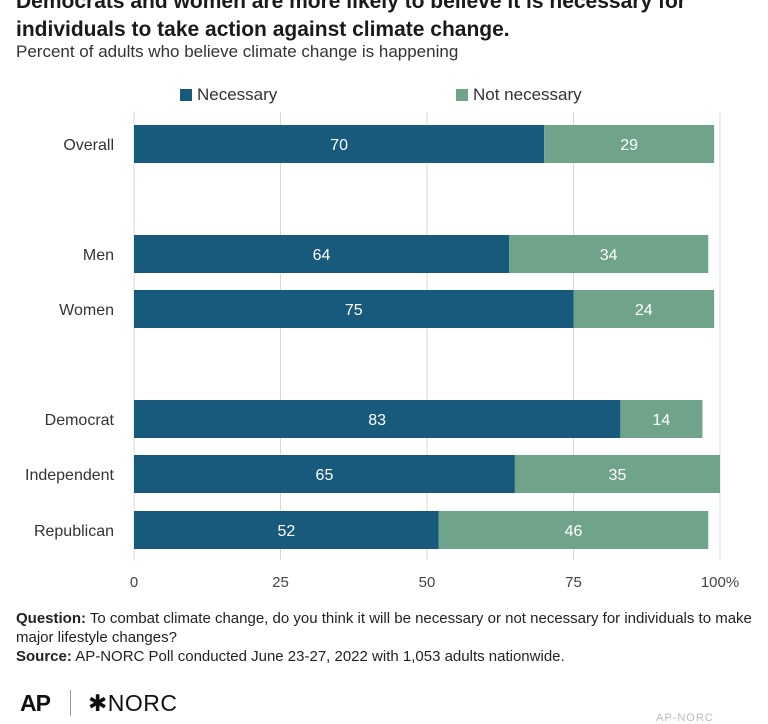  I want to click on data-label: 24, so click(644, 310).